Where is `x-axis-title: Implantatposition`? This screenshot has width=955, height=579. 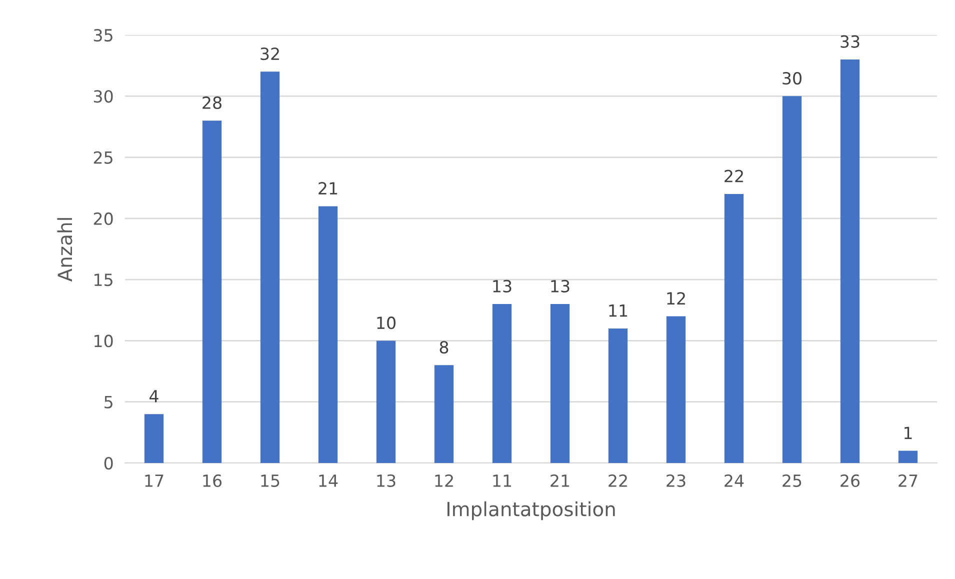 x-axis-title: Implantatposition is located at coordinates (531, 510).